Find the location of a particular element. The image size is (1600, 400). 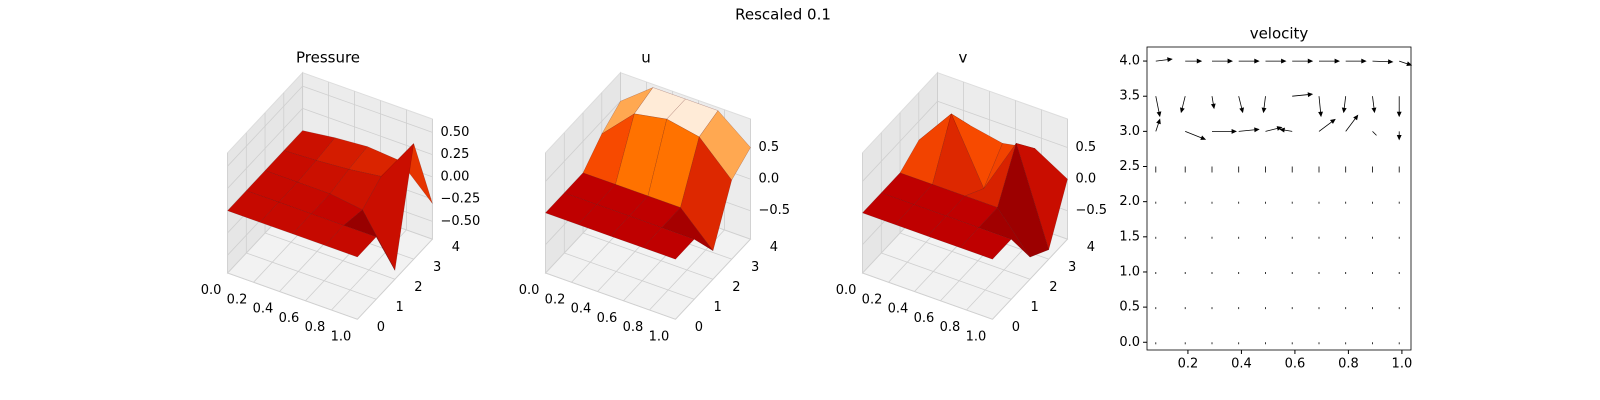

figure-title: Rescaled 0.1 is located at coordinates (783, 15).